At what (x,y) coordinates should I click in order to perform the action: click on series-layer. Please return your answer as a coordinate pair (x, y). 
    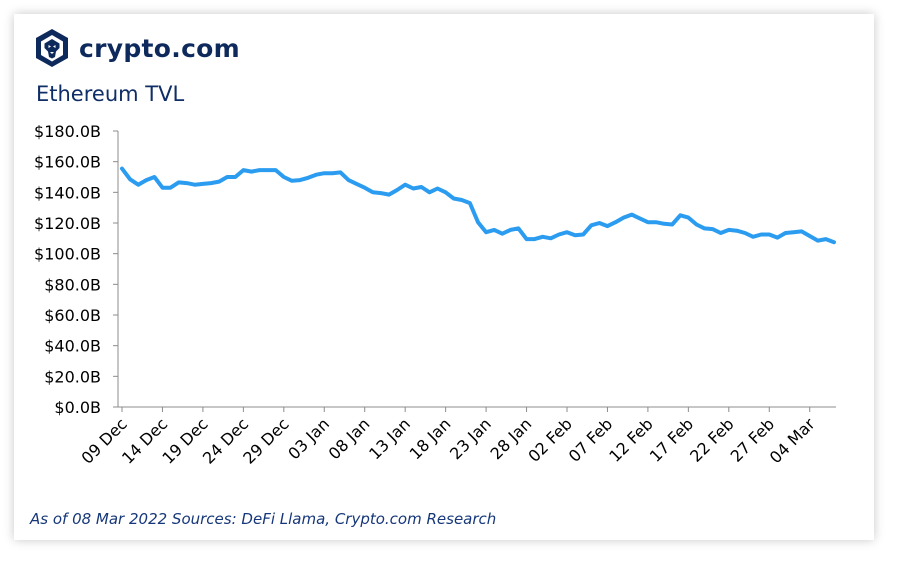
    Looking at the image, I should click on (478, 205).